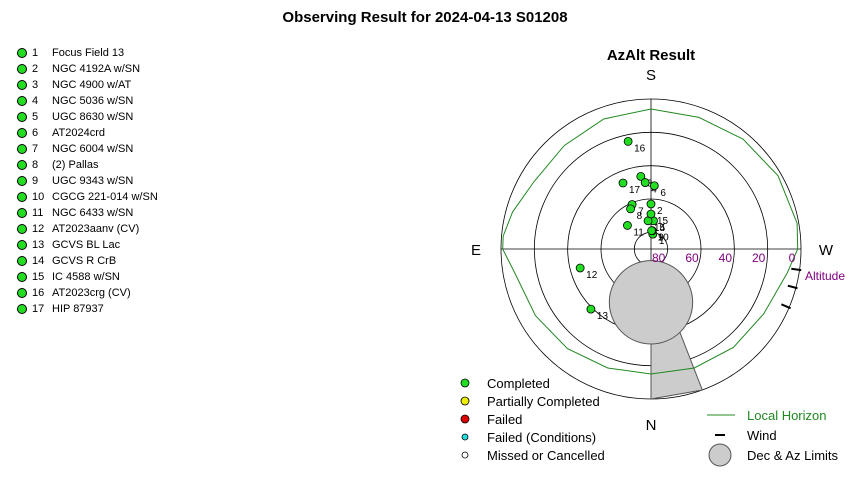 This screenshot has height=480, width=850. Describe the element at coordinates (787, 415) in the screenshot. I see `legend-horizon-label: Local Horizon` at that location.